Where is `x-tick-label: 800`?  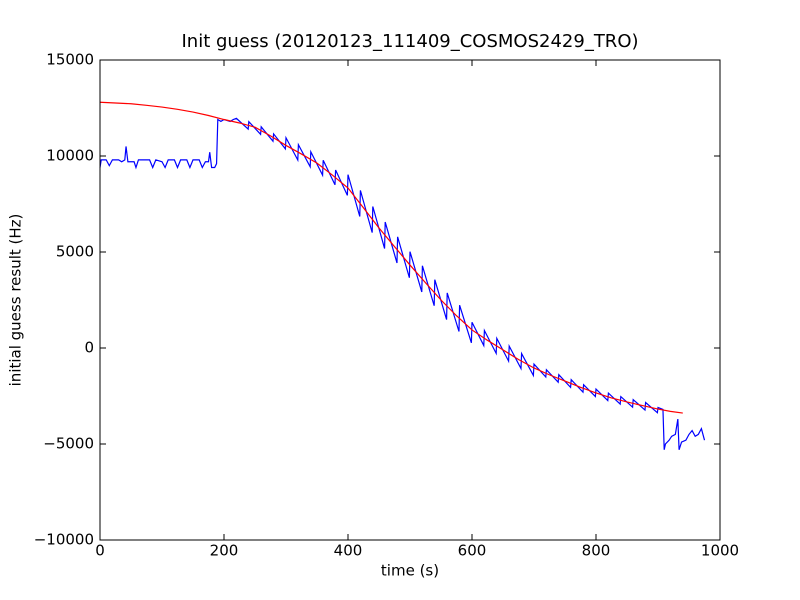
x-tick-label: 800 is located at coordinates (596, 551).